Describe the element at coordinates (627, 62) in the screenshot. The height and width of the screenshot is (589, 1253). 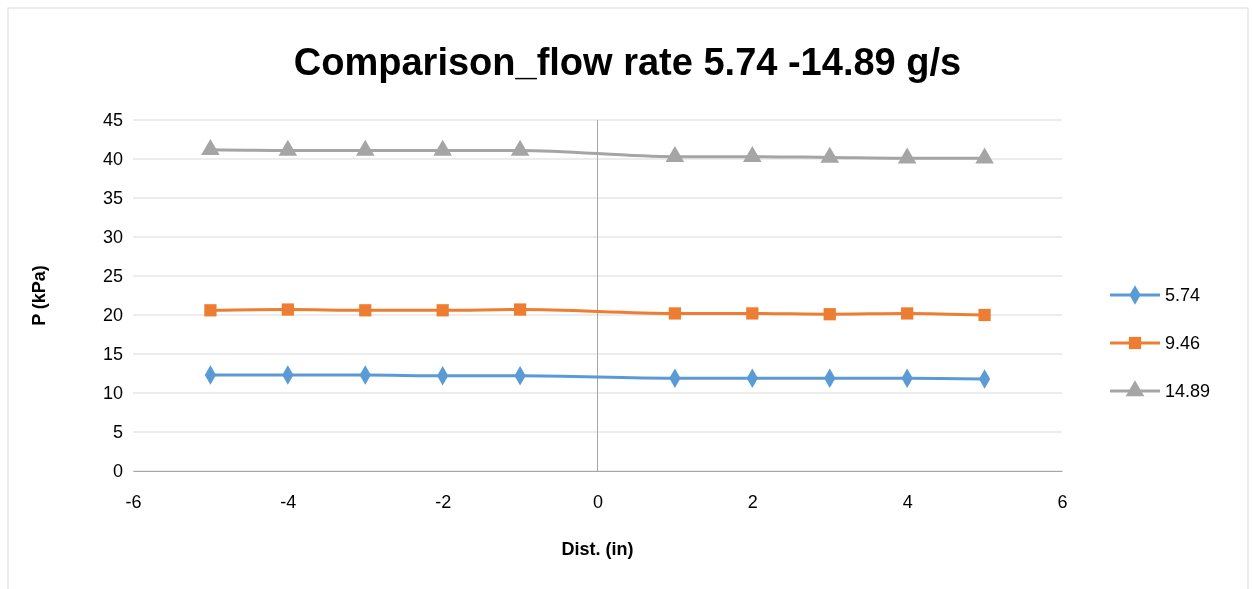
I see `chart-title: Comparison_flow rate 5.74 -14.89 g/s` at that location.